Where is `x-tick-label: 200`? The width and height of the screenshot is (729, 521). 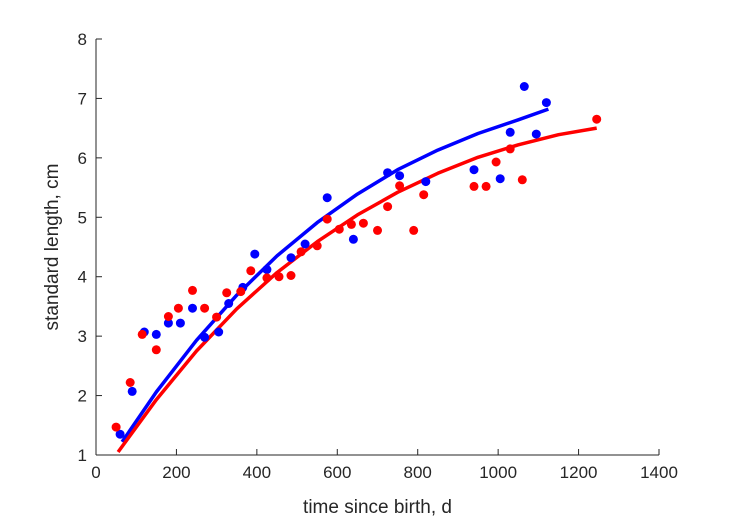
x-tick-label: 200 is located at coordinates (176, 472).